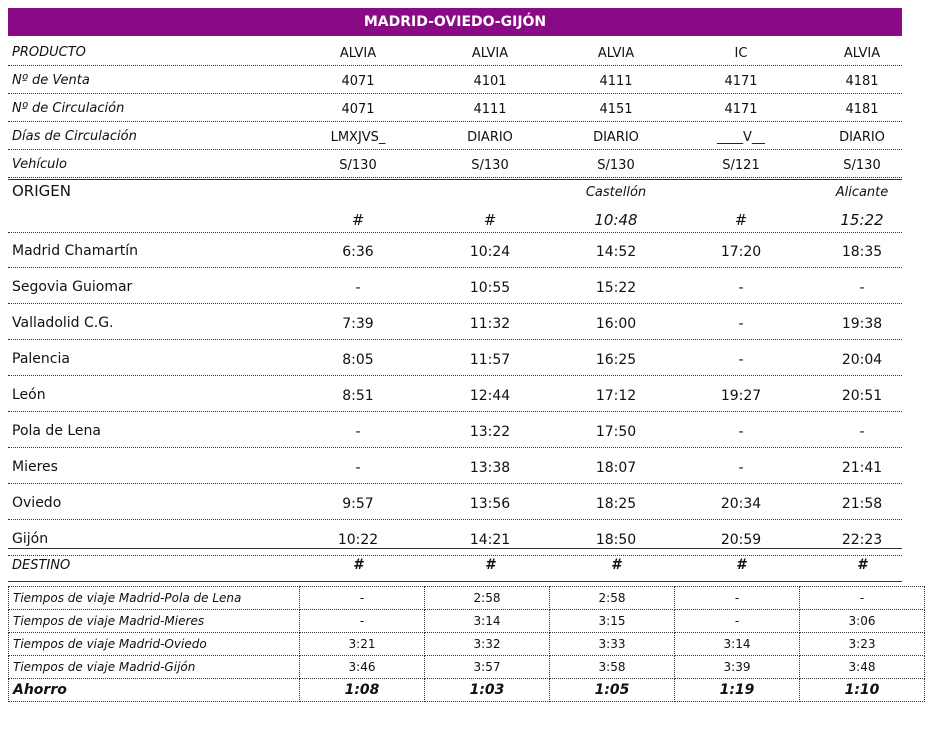 The width and height of the screenshot is (938, 746). What do you see at coordinates (862, 324) in the screenshot?
I see `station-time: 19:38` at bounding box center [862, 324].